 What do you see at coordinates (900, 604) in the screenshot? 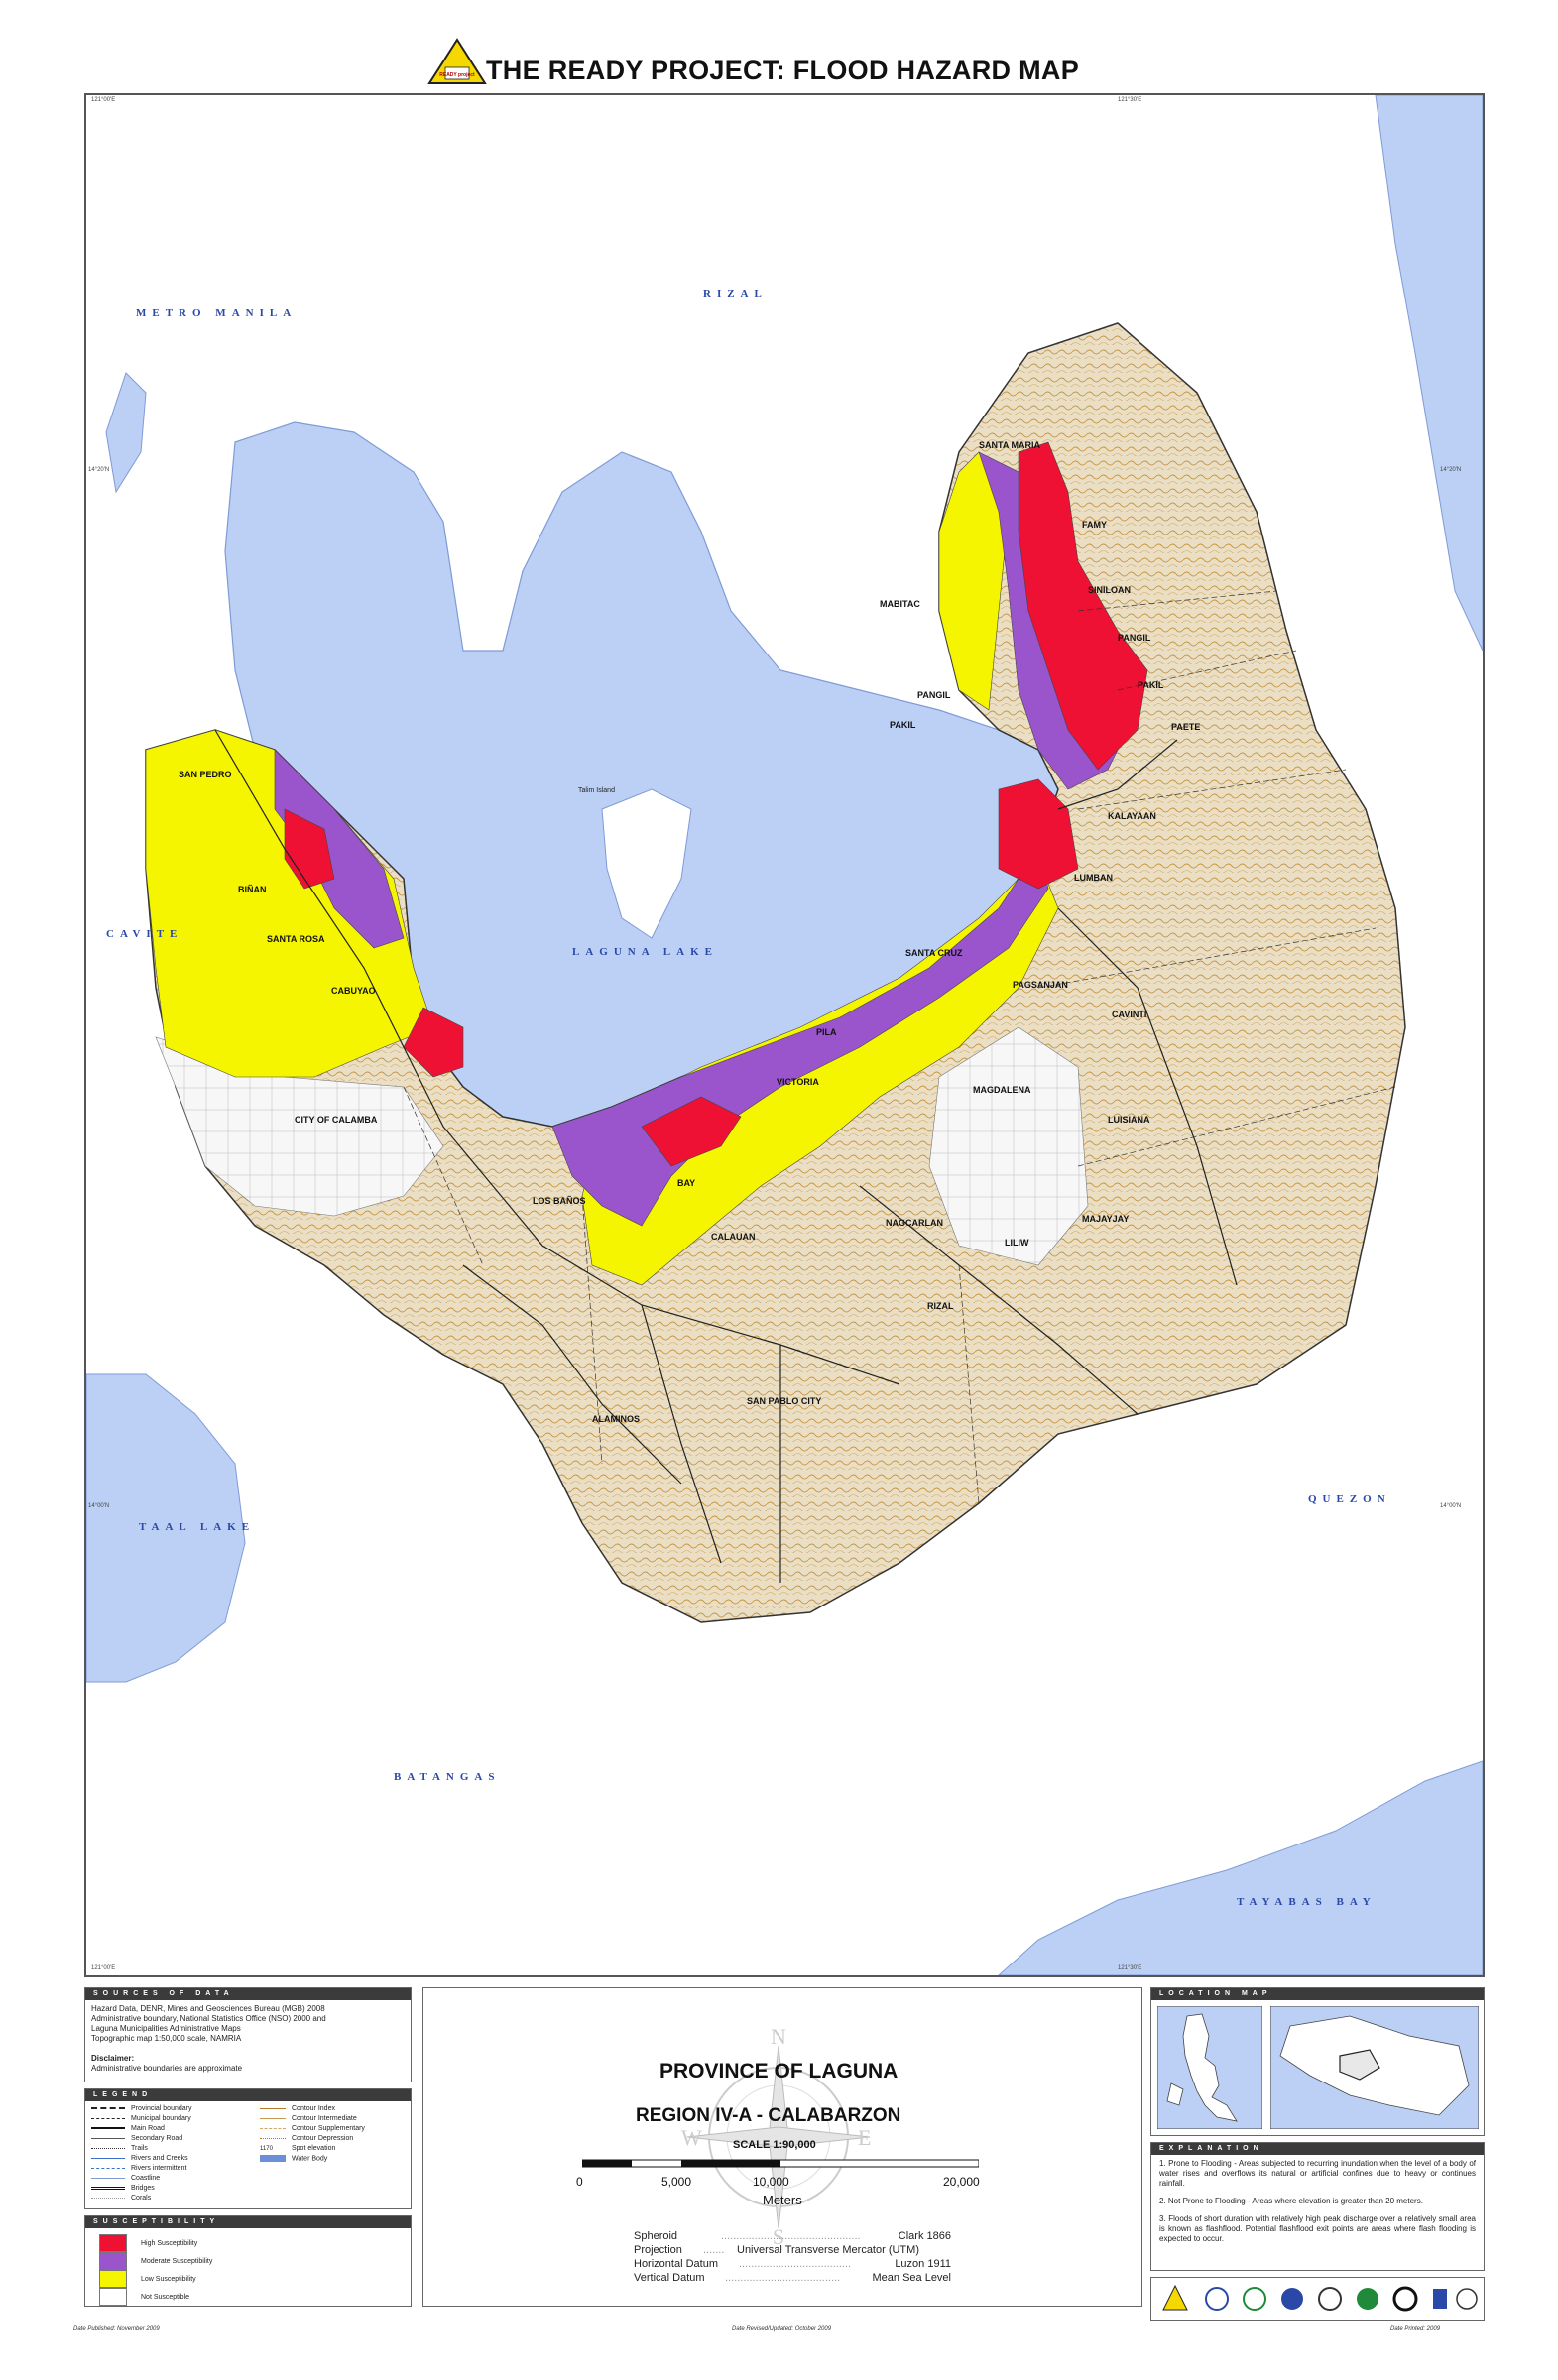
I see `muni-mabitac: MABITAC` at bounding box center [900, 604].